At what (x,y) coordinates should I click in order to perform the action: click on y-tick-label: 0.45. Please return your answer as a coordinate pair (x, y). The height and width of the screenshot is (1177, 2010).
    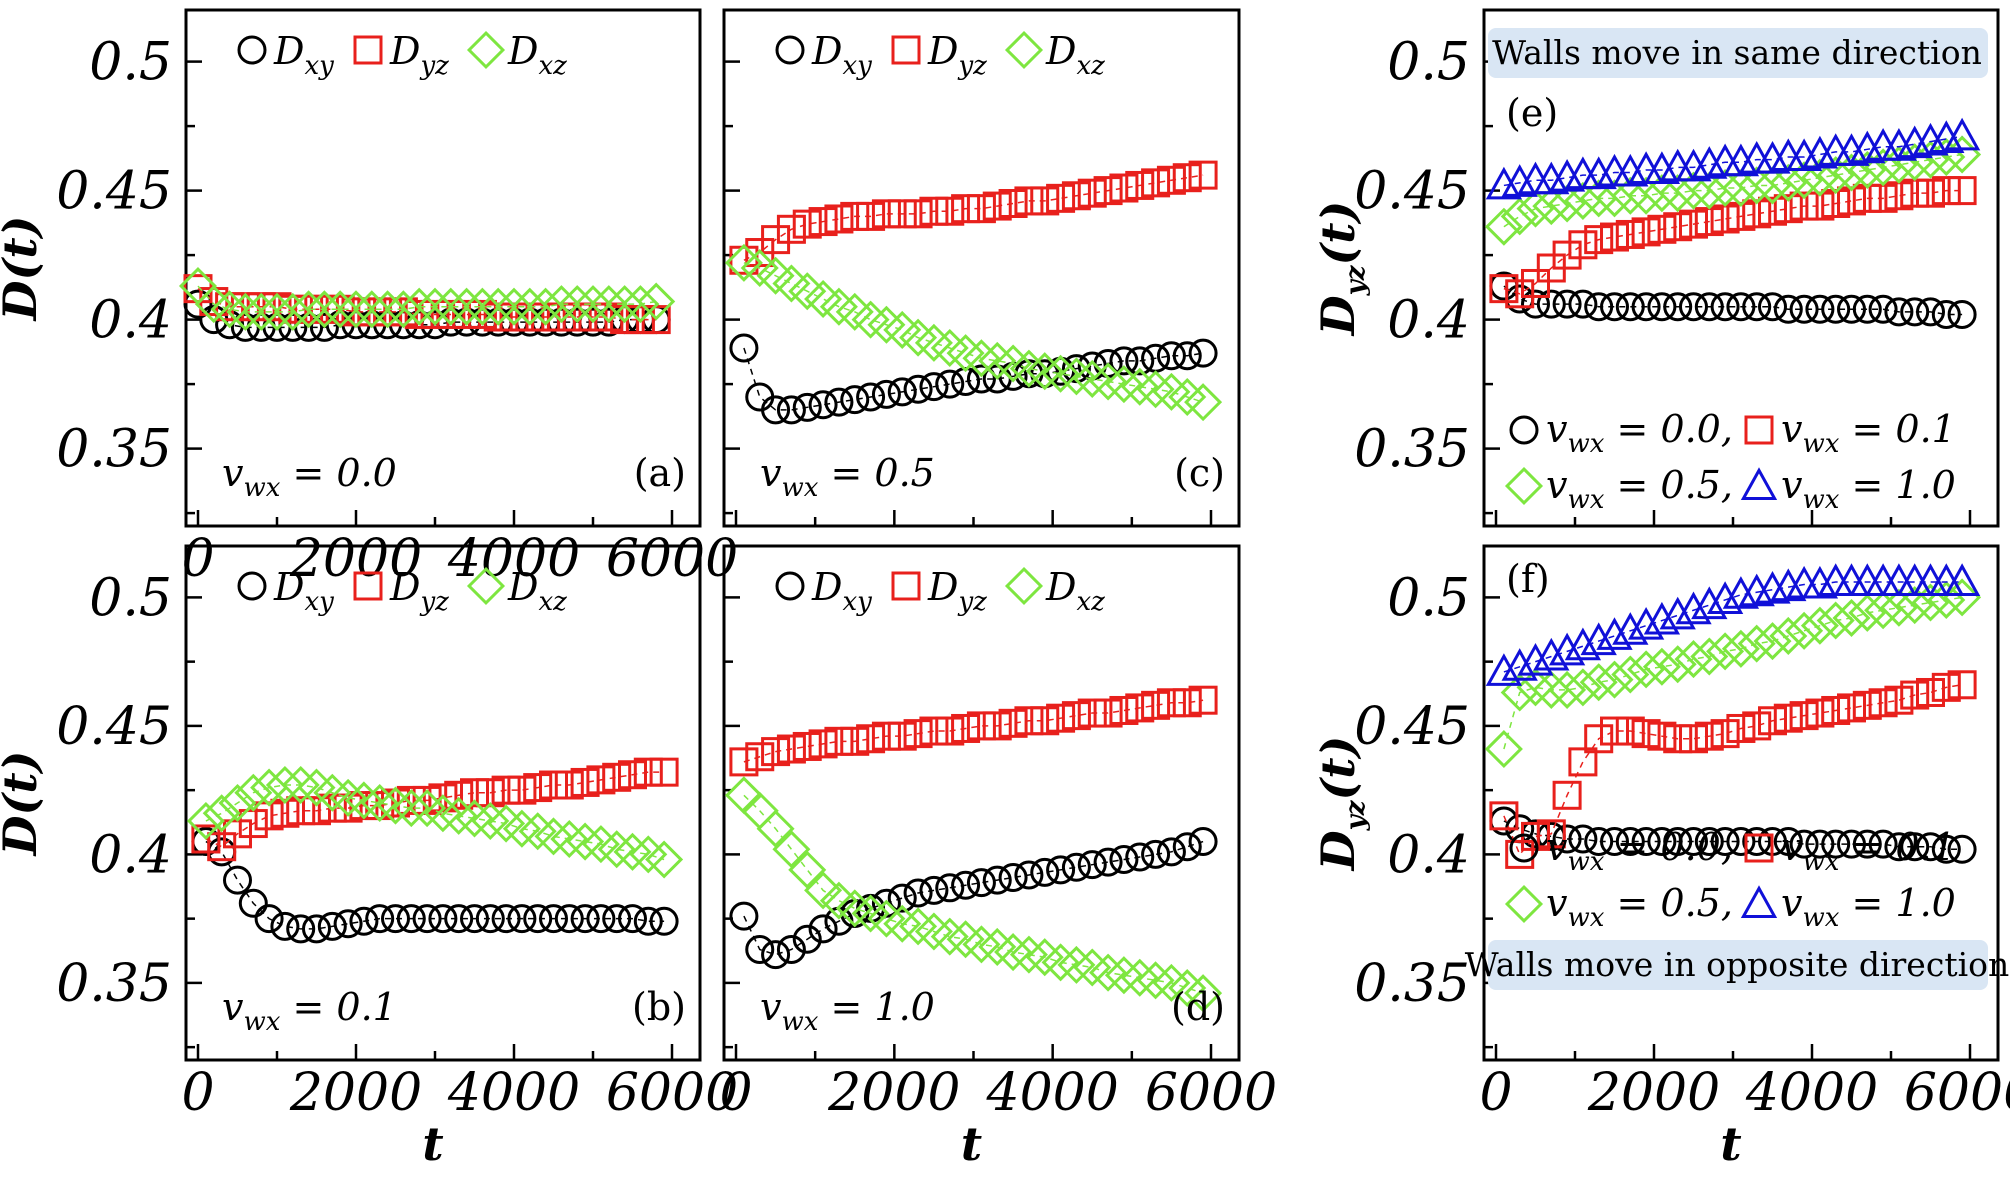
    Looking at the image, I should click on (1412, 727).